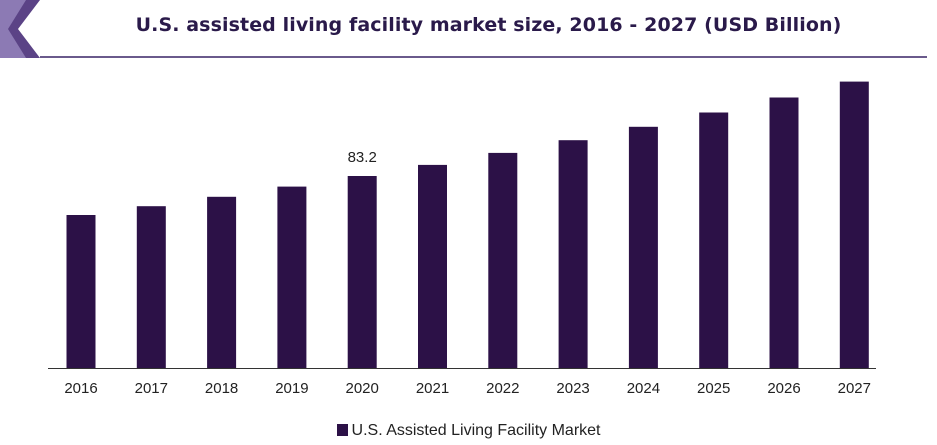 The image size is (937, 445). Describe the element at coordinates (81, 291) in the screenshot. I see `bar-2016` at that location.